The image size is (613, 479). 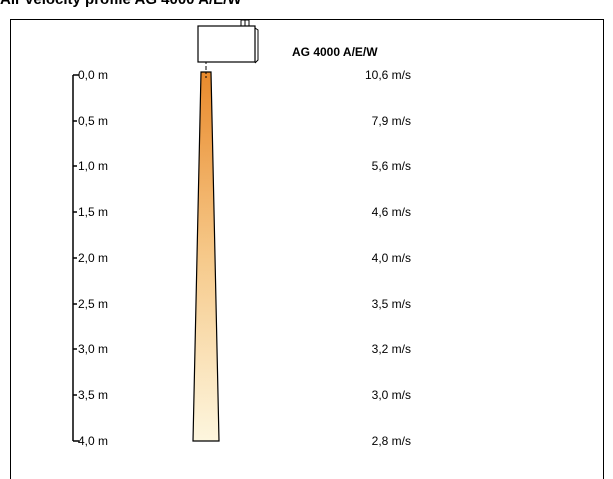 What do you see at coordinates (93, 166) in the screenshot?
I see `distance-label: 1,0 m` at bounding box center [93, 166].